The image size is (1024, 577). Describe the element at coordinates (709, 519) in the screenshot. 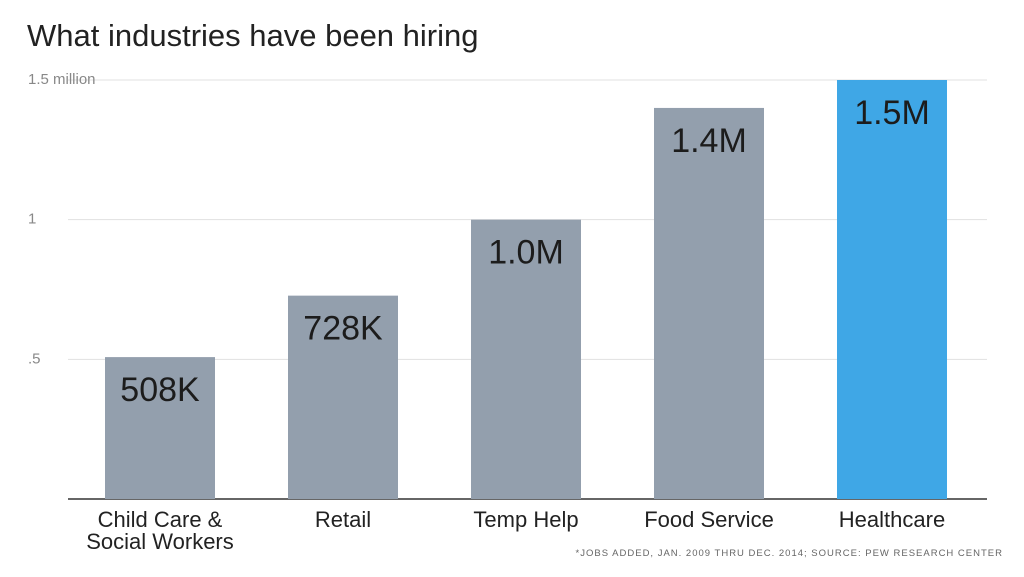

I see `category-label: Food Service` at that location.